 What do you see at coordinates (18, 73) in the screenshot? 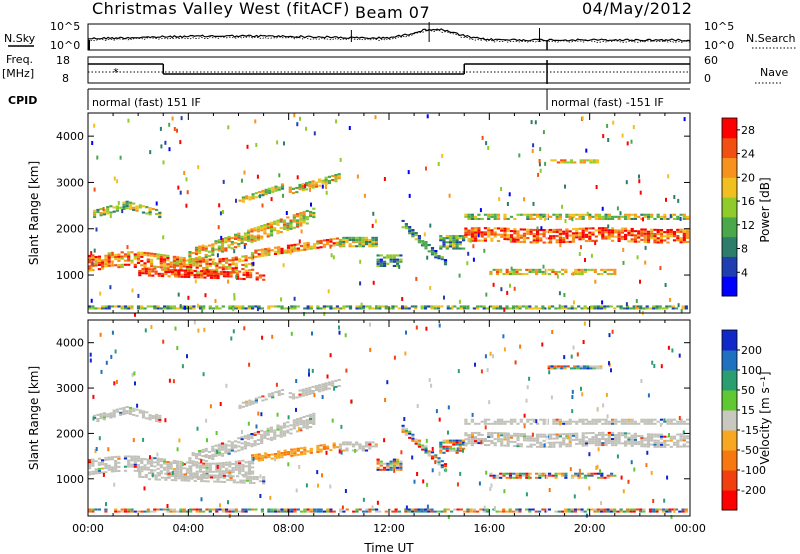
I see `freq-unit-label: [MHz]` at bounding box center [18, 73].